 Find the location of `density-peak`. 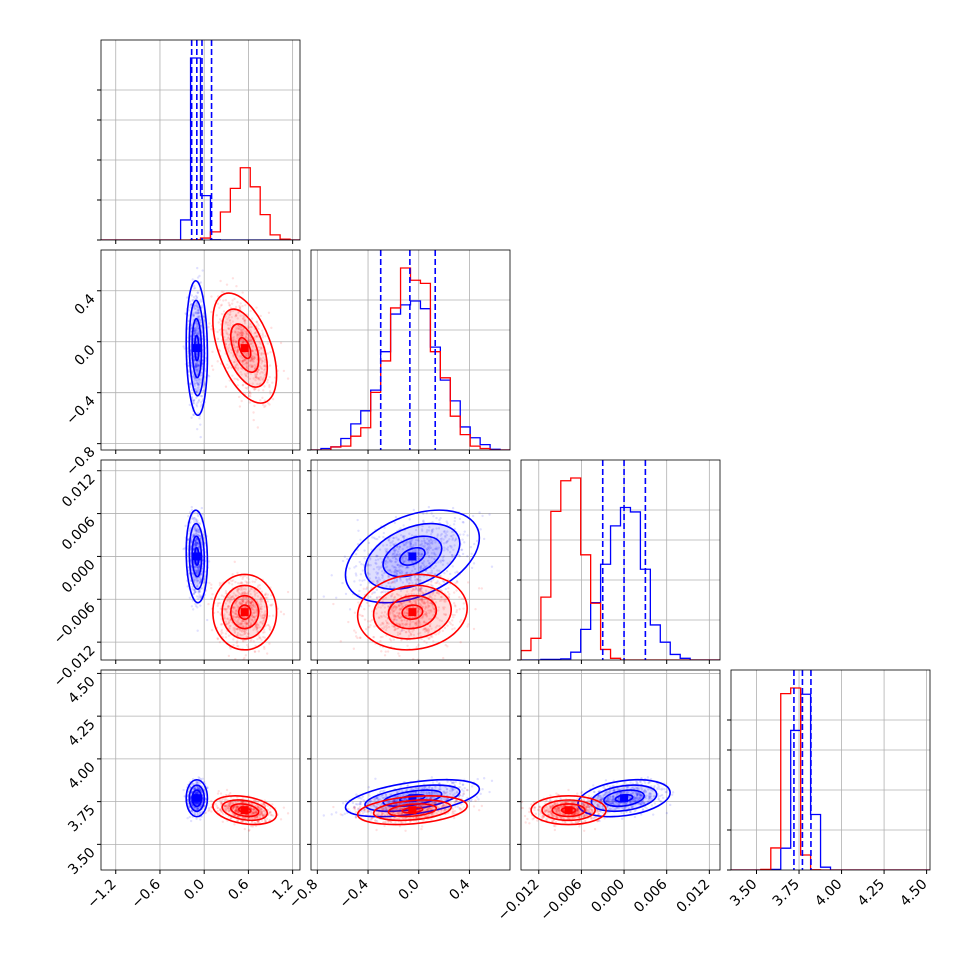

density-peak is located at coordinates (412, 612).